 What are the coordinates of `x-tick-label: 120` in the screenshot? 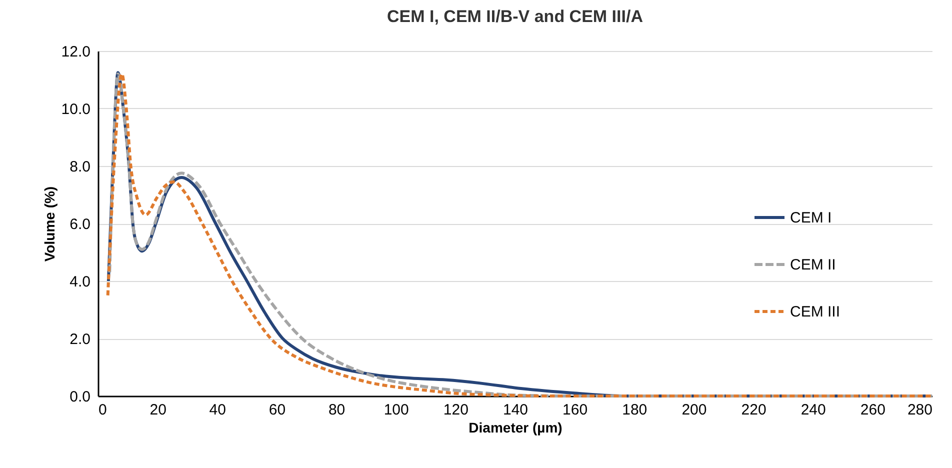 It's located at (455, 410).